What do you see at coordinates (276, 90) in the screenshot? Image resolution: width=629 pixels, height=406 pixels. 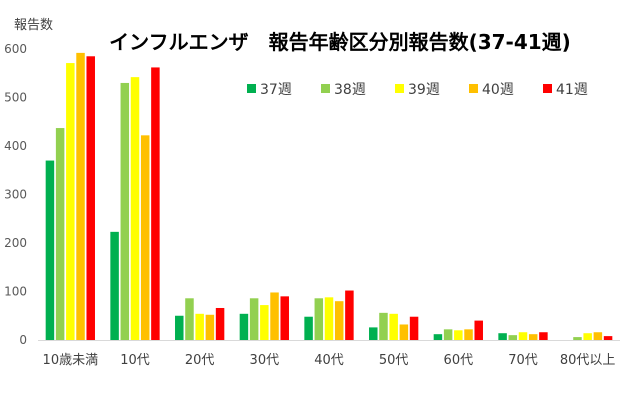 I see `legend-label: 37週` at bounding box center [276, 90].